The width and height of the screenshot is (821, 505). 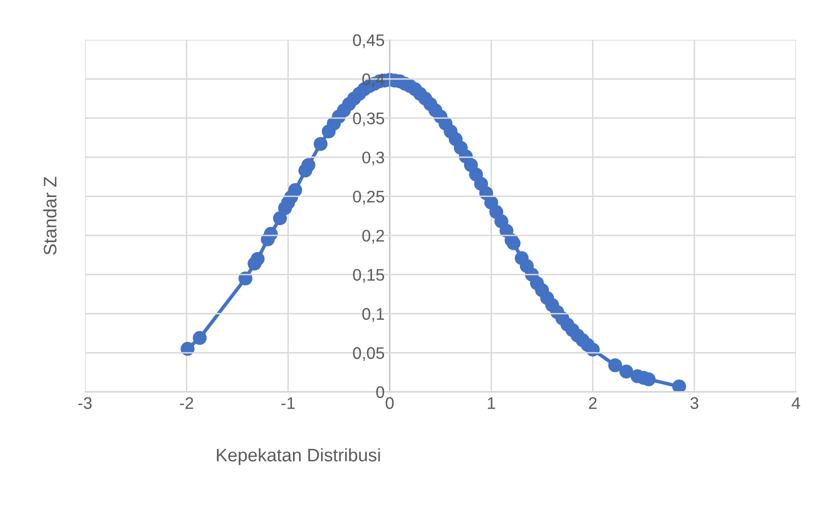 What do you see at coordinates (694, 403) in the screenshot?
I see `x-tick-label: 3` at bounding box center [694, 403].